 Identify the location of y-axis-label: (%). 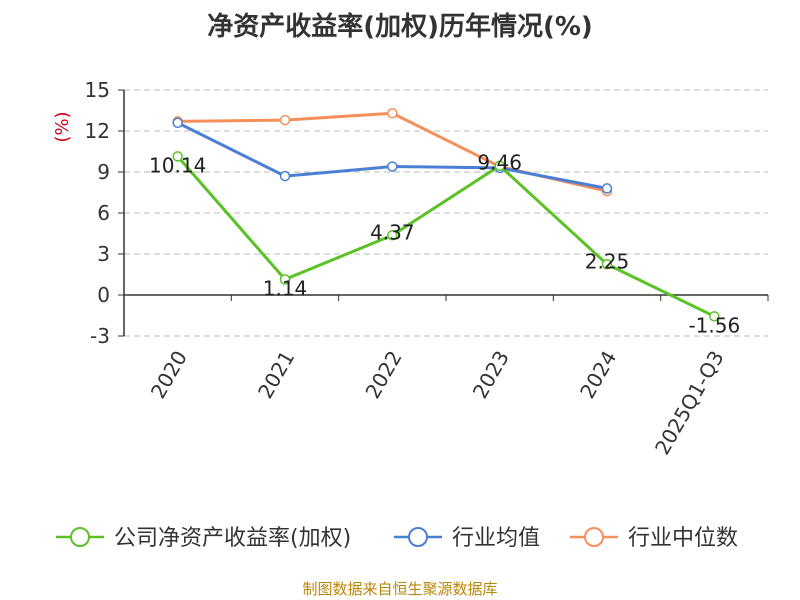
(62, 126).